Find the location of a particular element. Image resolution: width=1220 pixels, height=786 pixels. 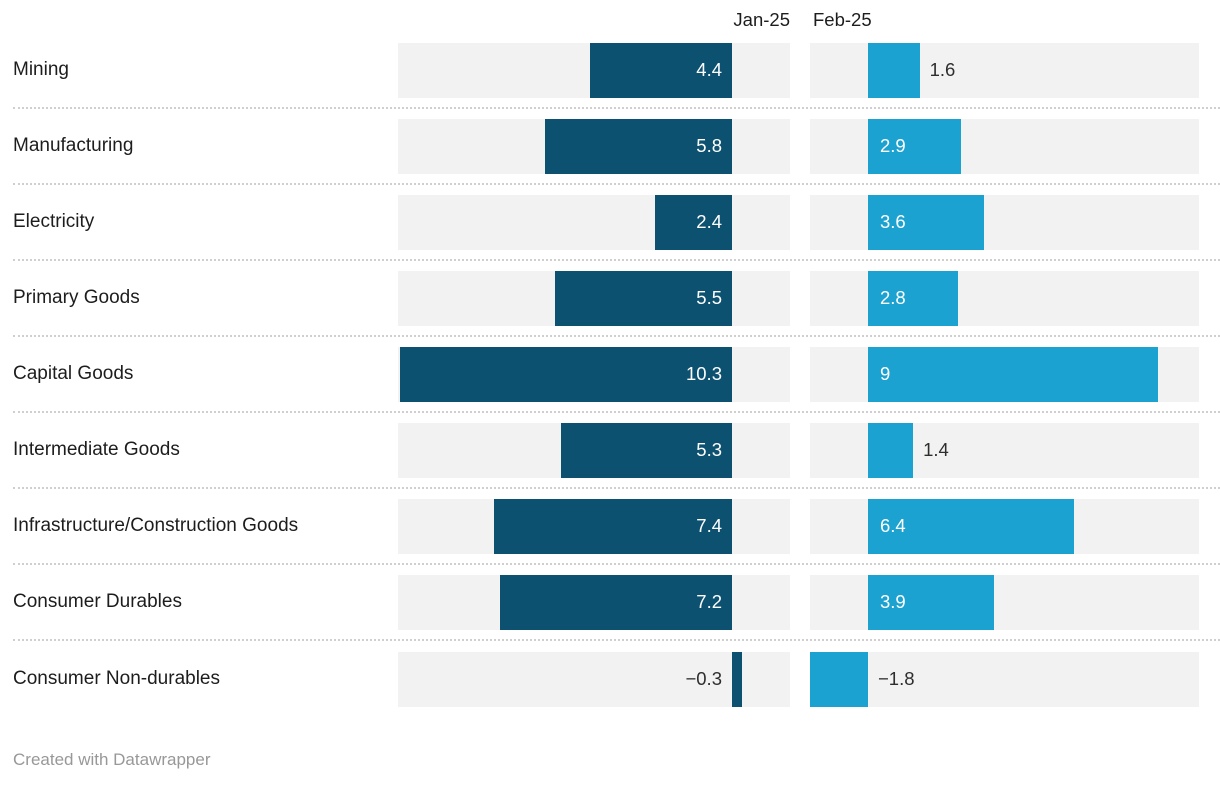

feb-value-label: −1.8 is located at coordinates (896, 678).